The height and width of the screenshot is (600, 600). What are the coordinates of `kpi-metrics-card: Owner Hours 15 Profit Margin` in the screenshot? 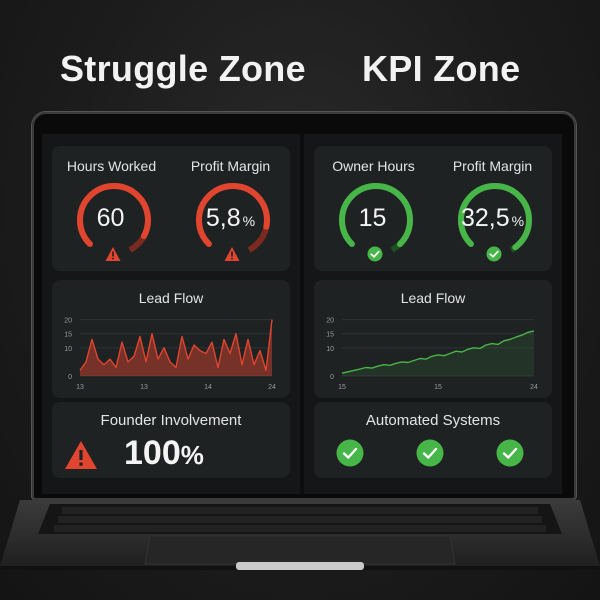 It's located at (433, 208).